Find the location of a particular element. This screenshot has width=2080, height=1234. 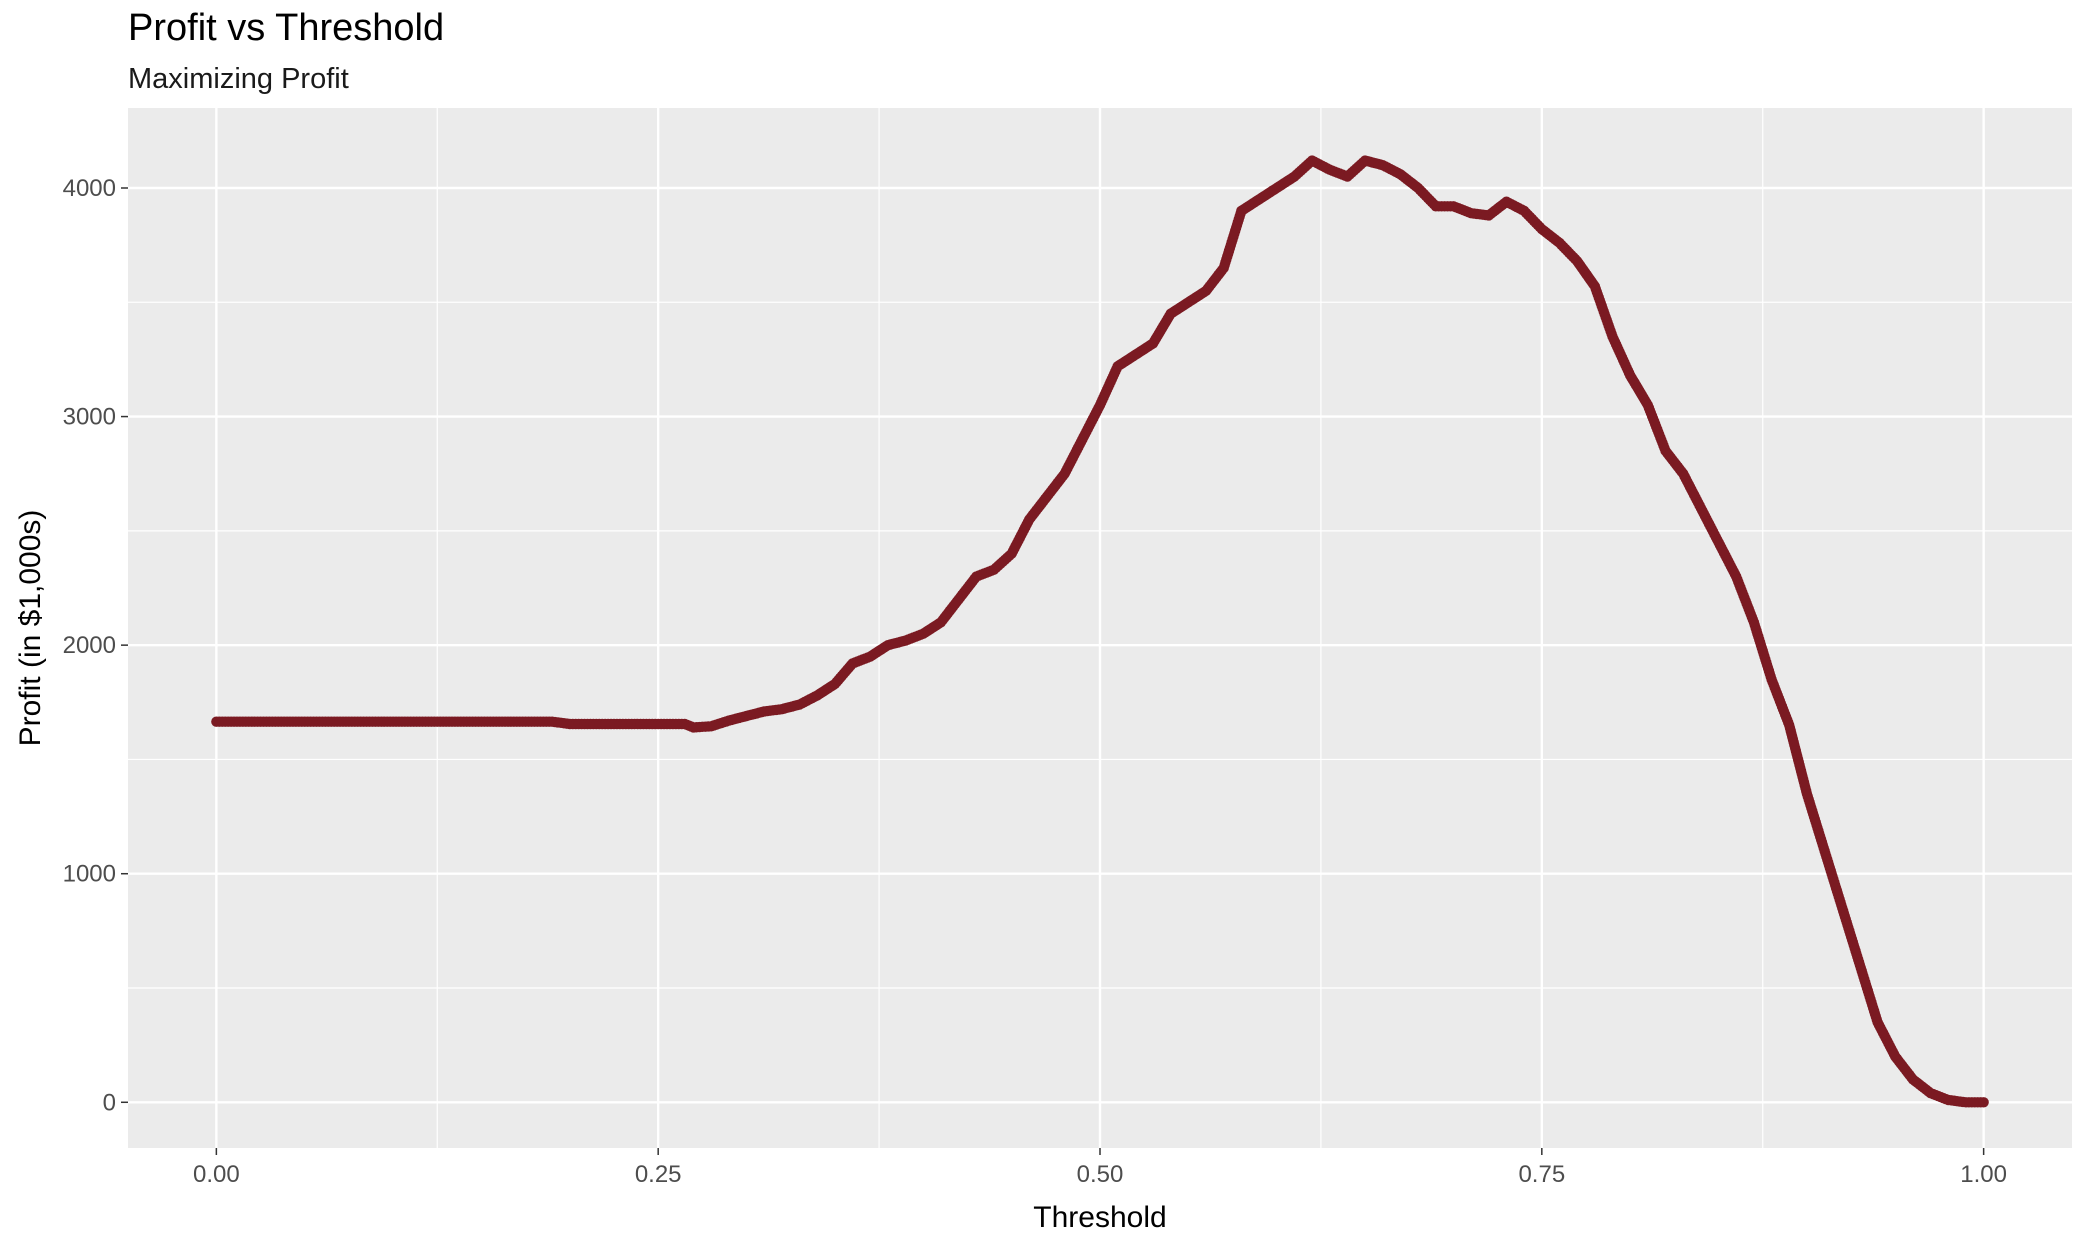

y-axis-title: Profit (in $1,000s) is located at coordinates (30, 628).